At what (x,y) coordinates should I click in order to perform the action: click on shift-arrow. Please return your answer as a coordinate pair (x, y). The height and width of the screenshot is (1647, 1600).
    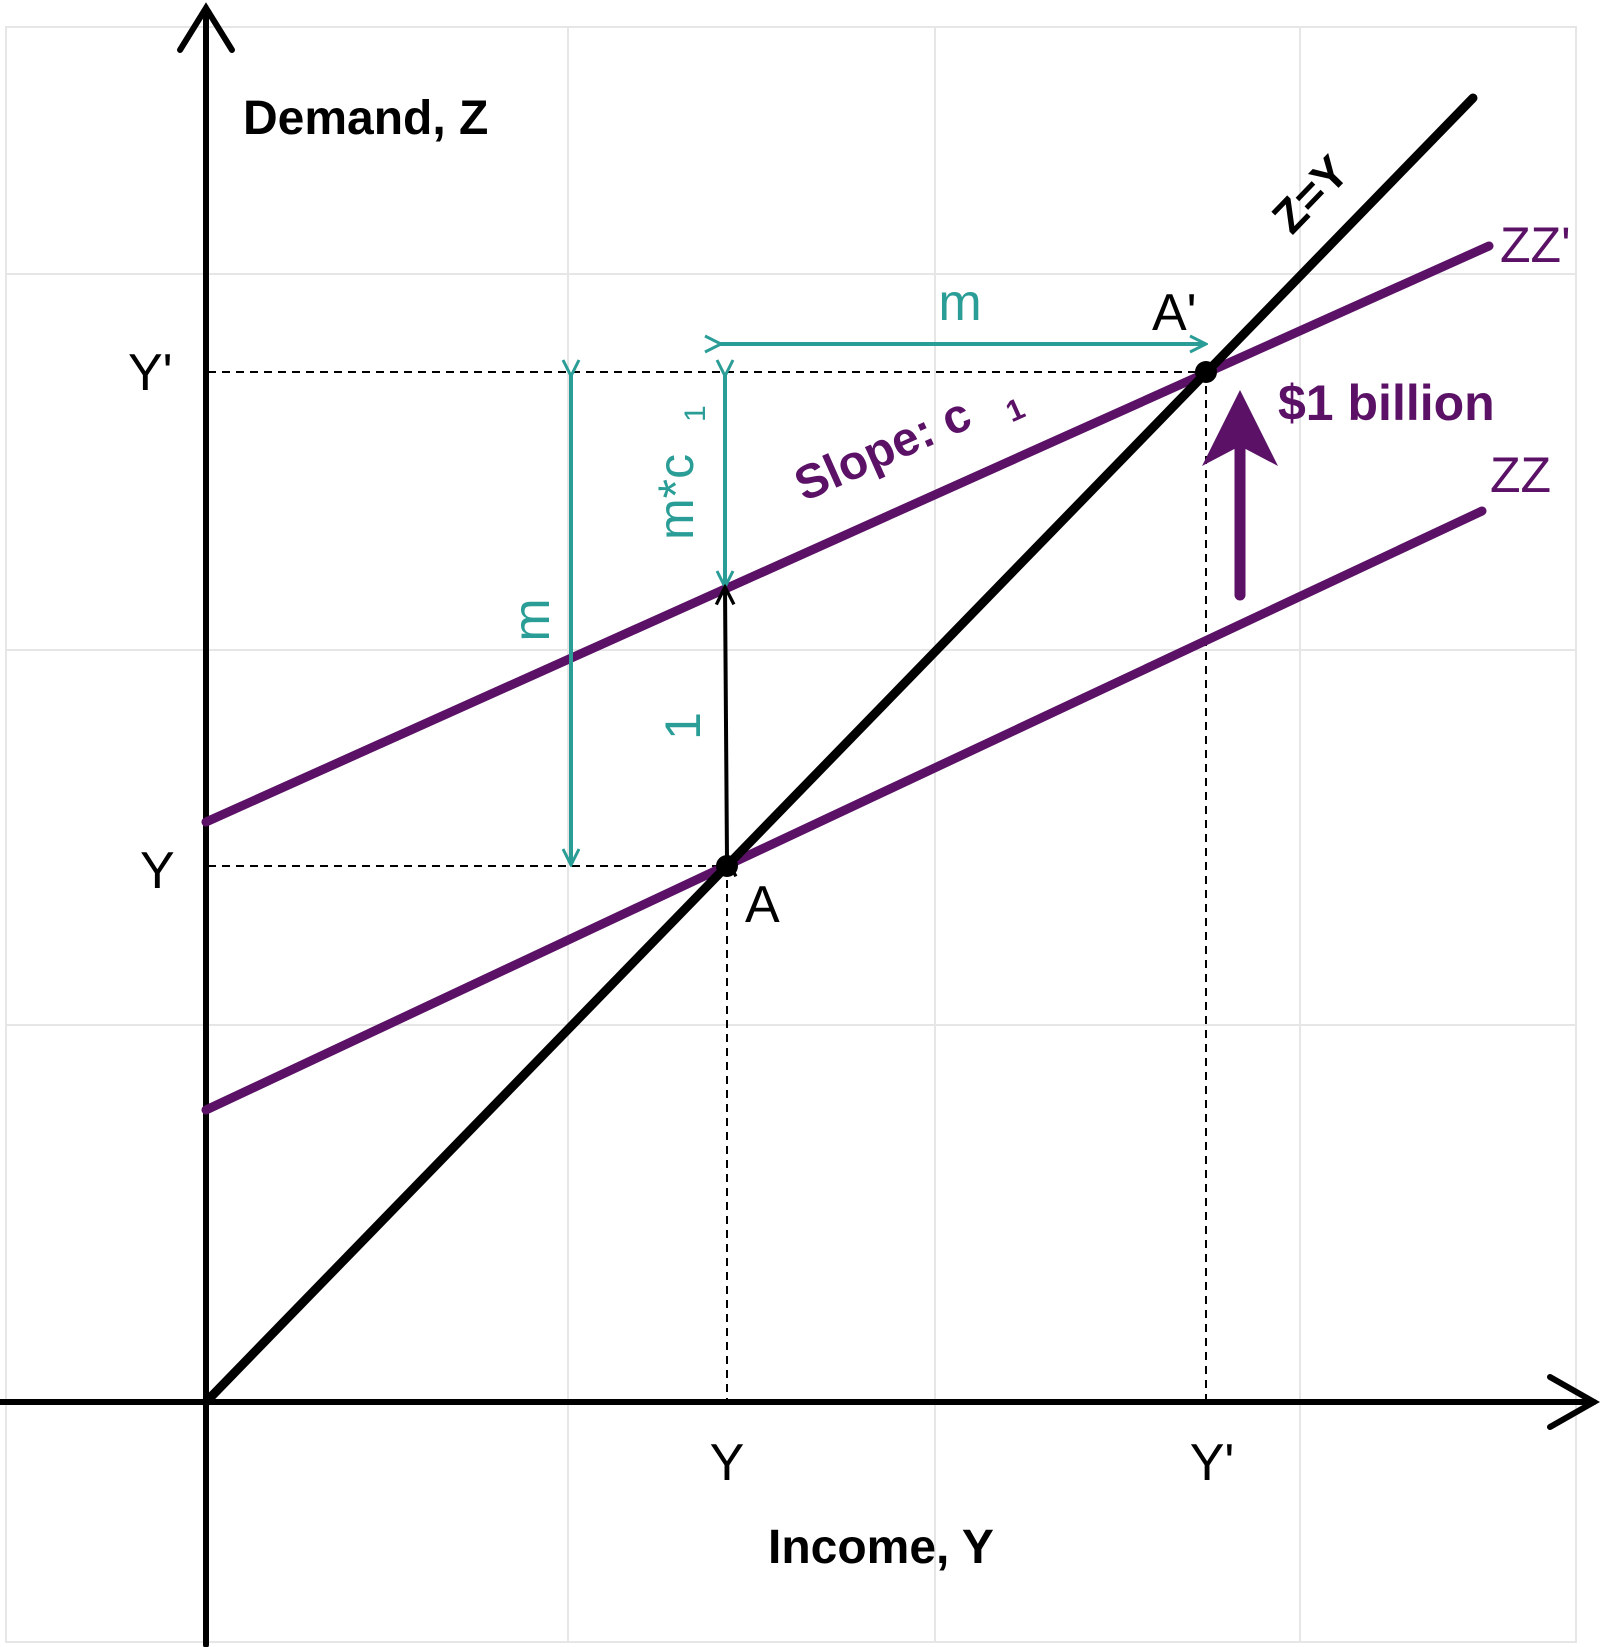
    Looking at the image, I should click on (1240, 495).